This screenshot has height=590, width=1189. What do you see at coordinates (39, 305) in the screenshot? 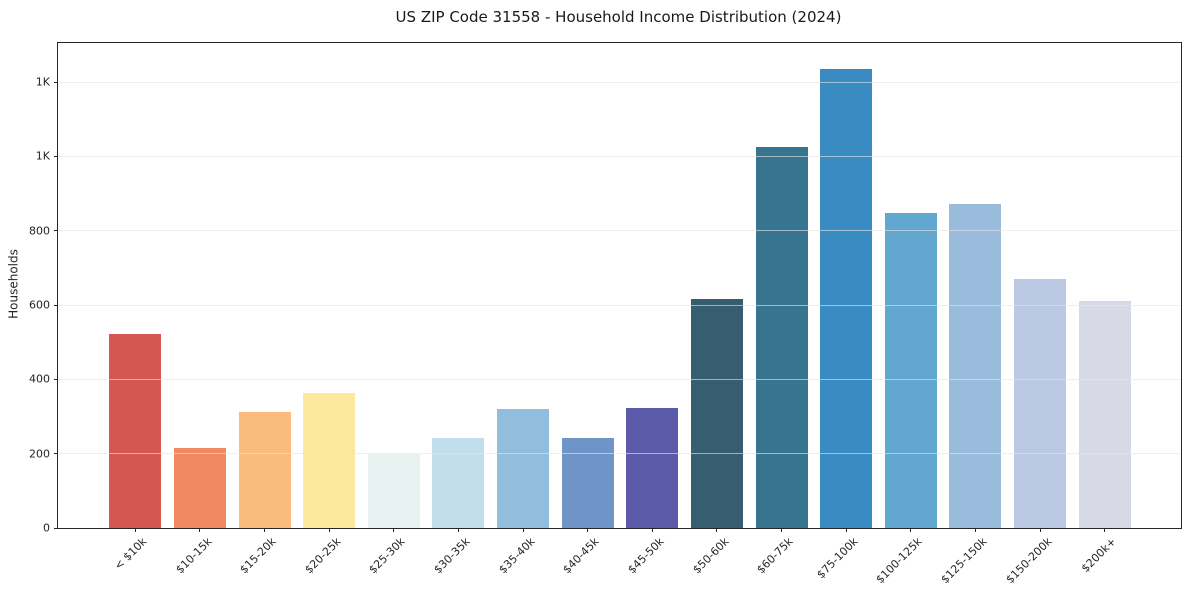
I see `y-tick-label: 600` at bounding box center [39, 305].